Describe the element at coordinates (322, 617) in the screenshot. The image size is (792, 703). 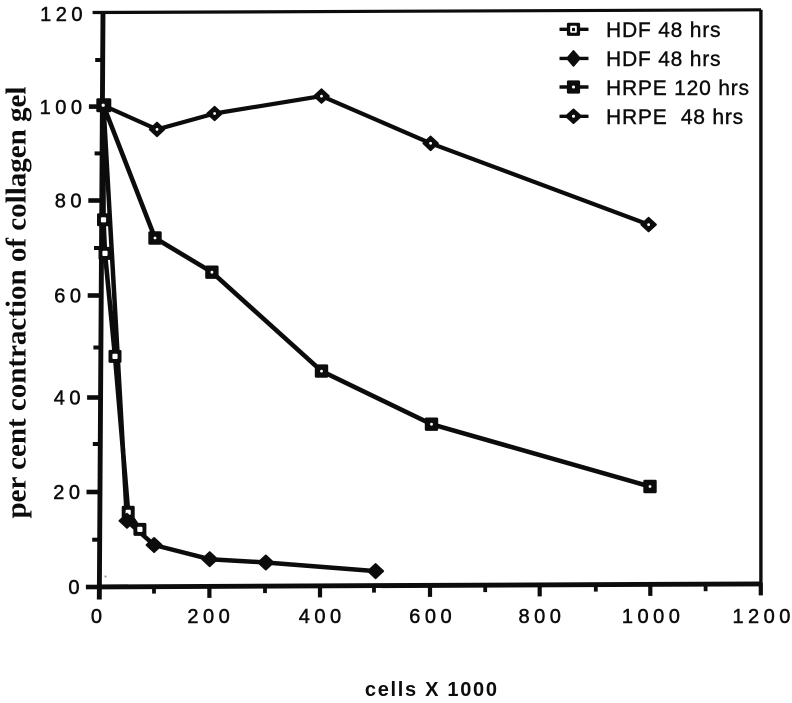
I see `svg-text: 400` at that location.